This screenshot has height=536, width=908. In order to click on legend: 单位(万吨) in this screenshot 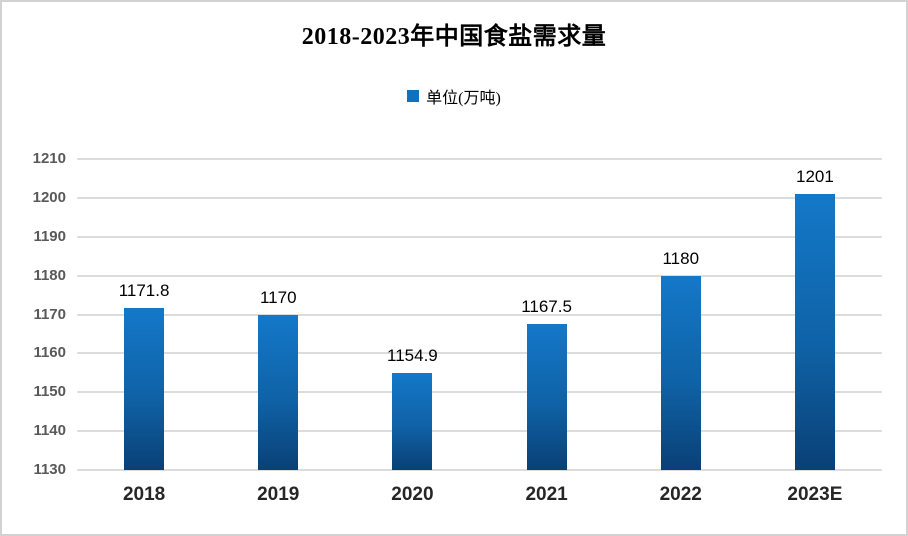, I will do `click(454, 96)`.